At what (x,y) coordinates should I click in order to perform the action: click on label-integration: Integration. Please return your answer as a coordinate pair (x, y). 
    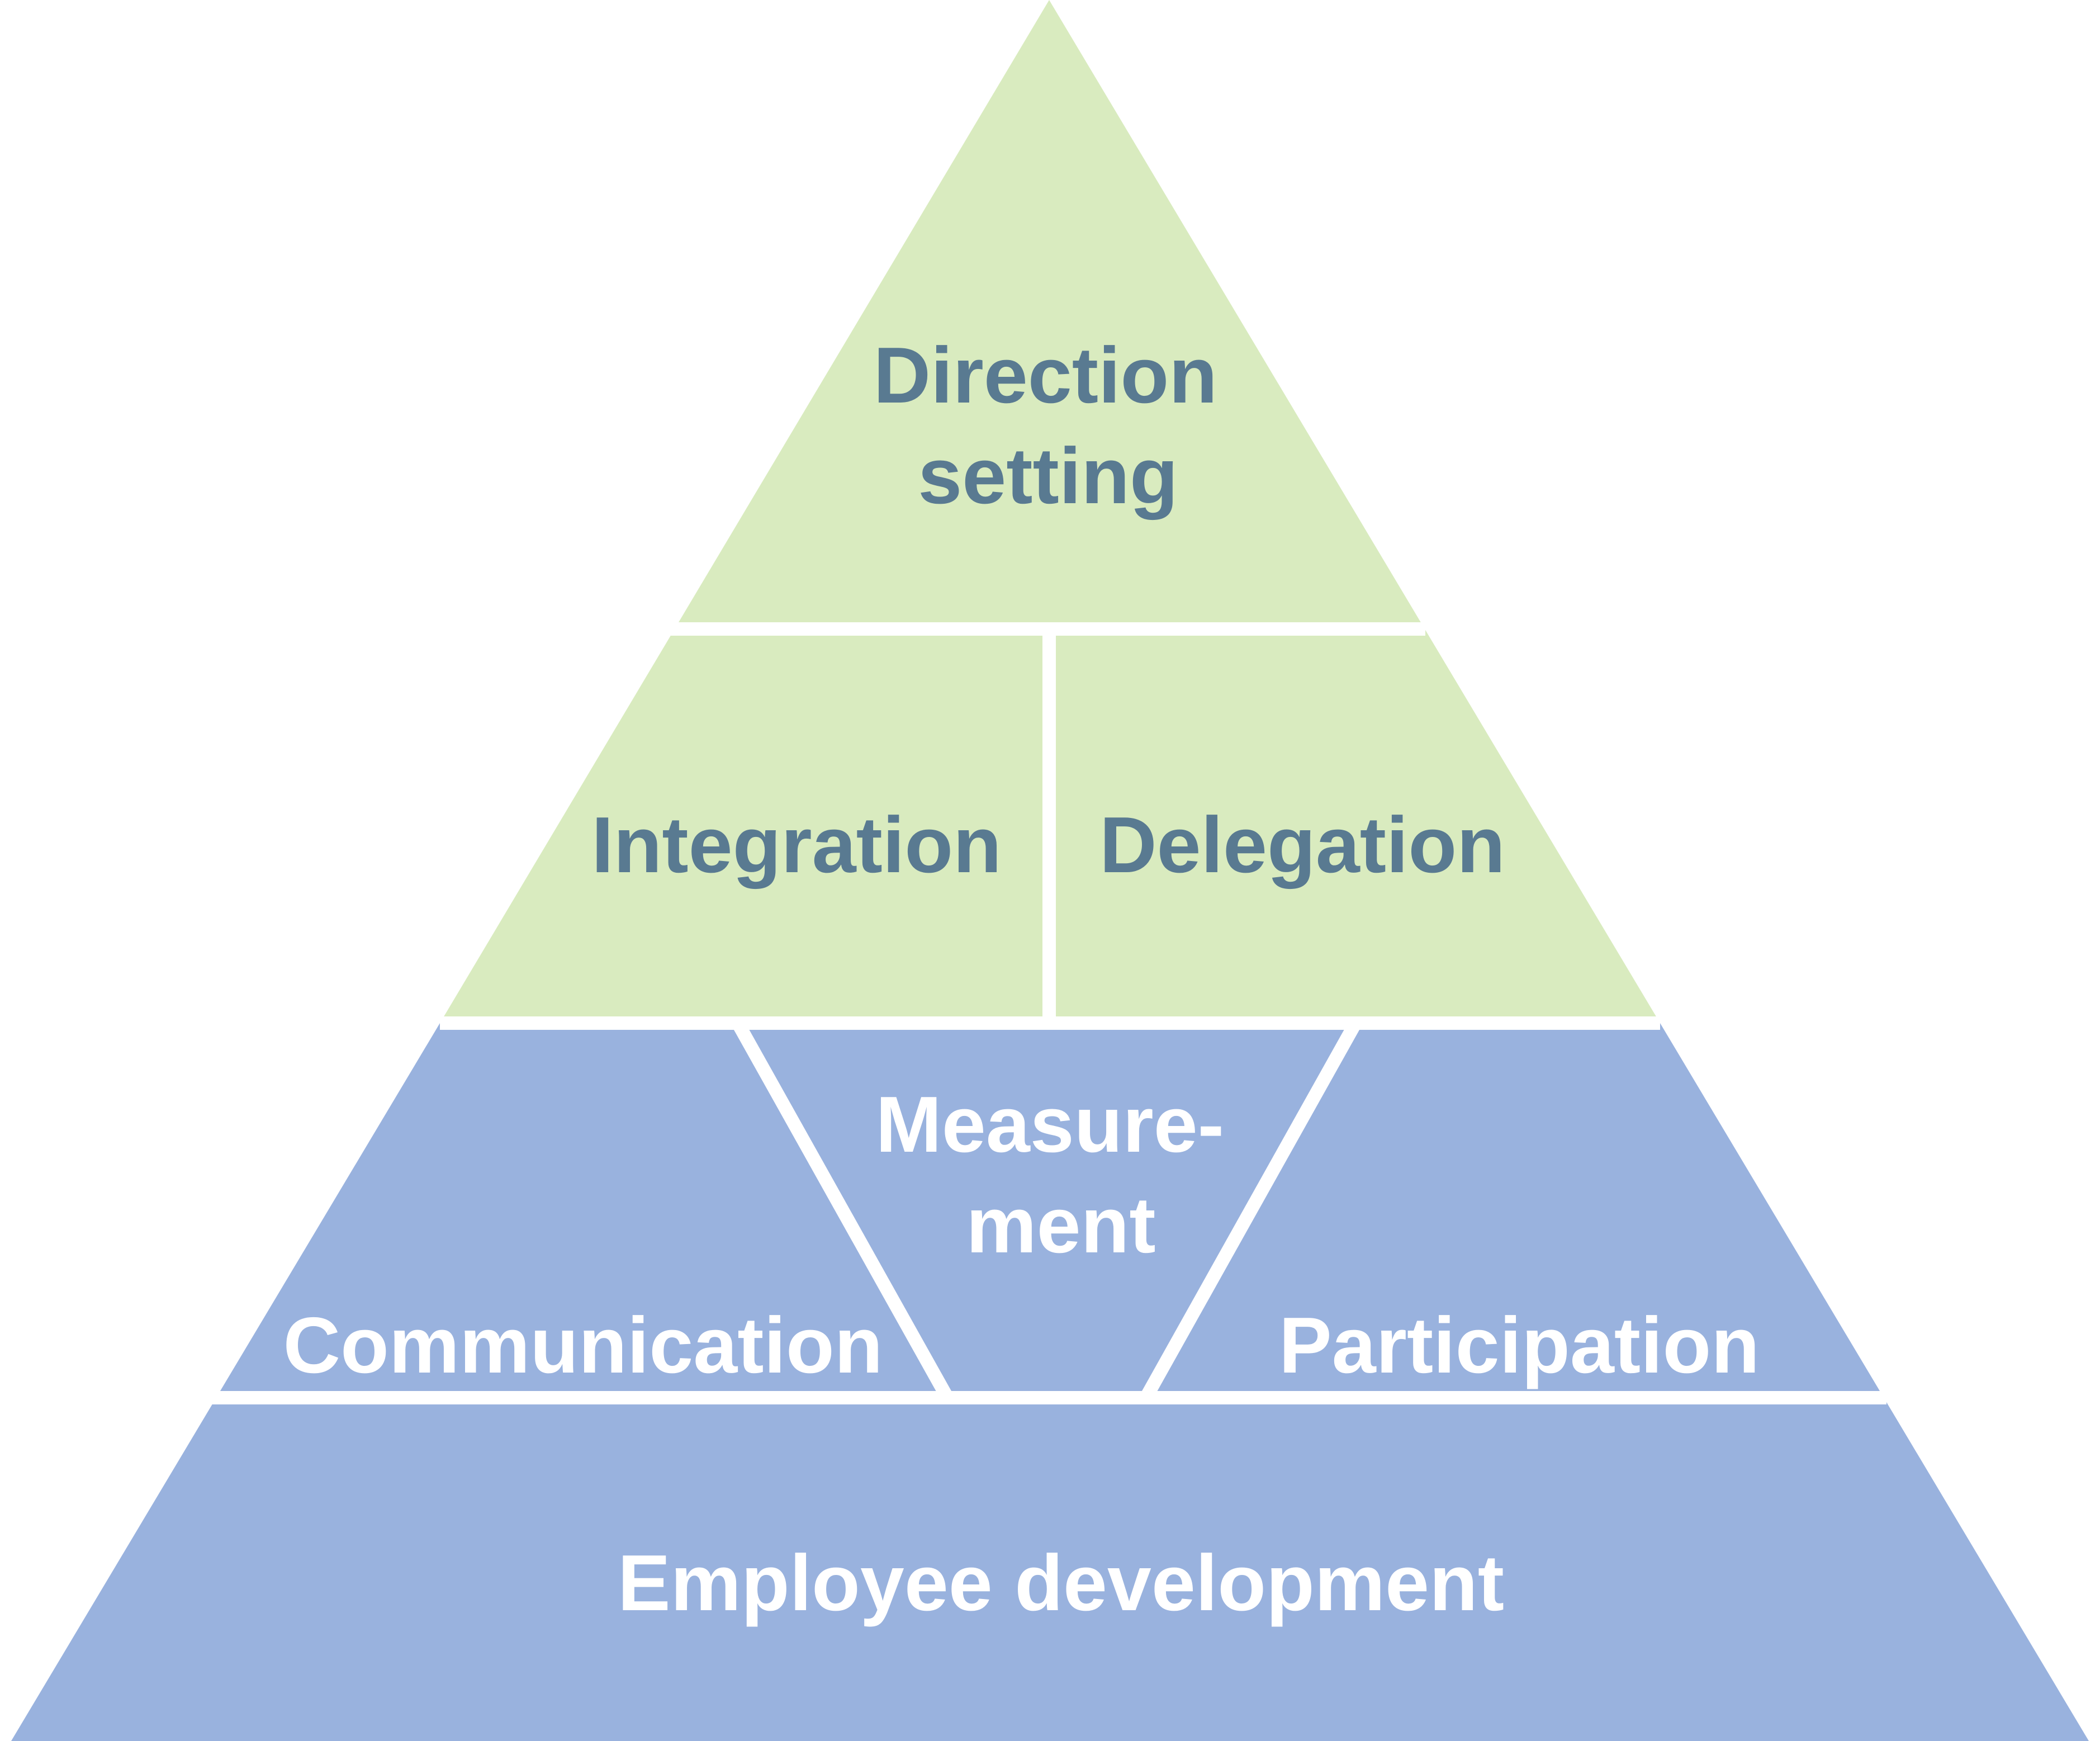
    Looking at the image, I should click on (797, 845).